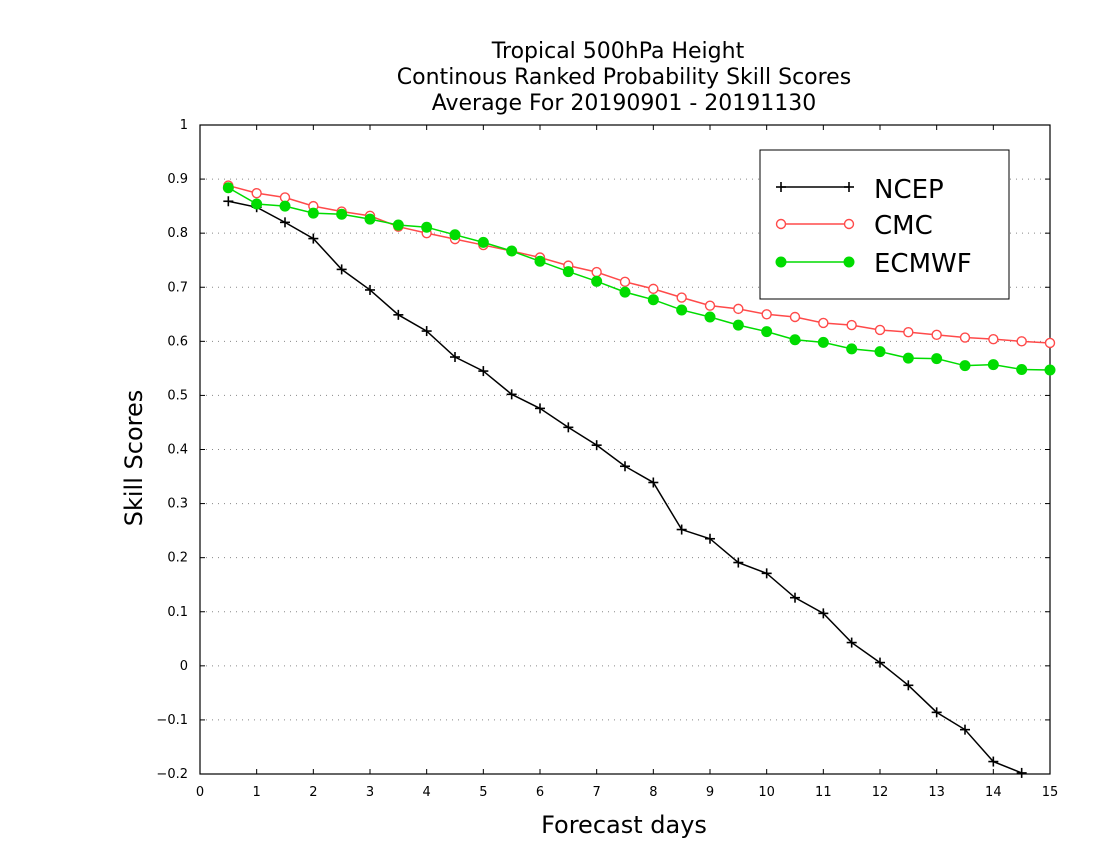 The height and width of the screenshot is (850, 1100). I want to click on x-tick-label: 3, so click(370, 792).